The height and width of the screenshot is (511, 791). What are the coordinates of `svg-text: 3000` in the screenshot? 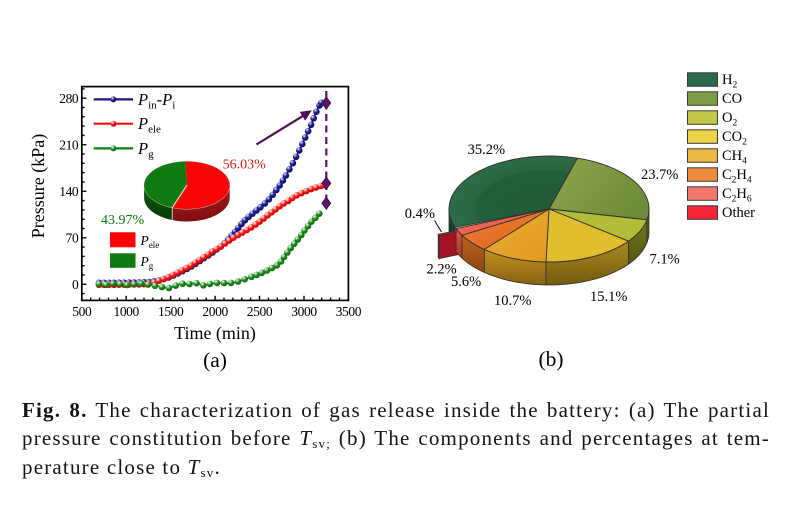 It's located at (304, 311).